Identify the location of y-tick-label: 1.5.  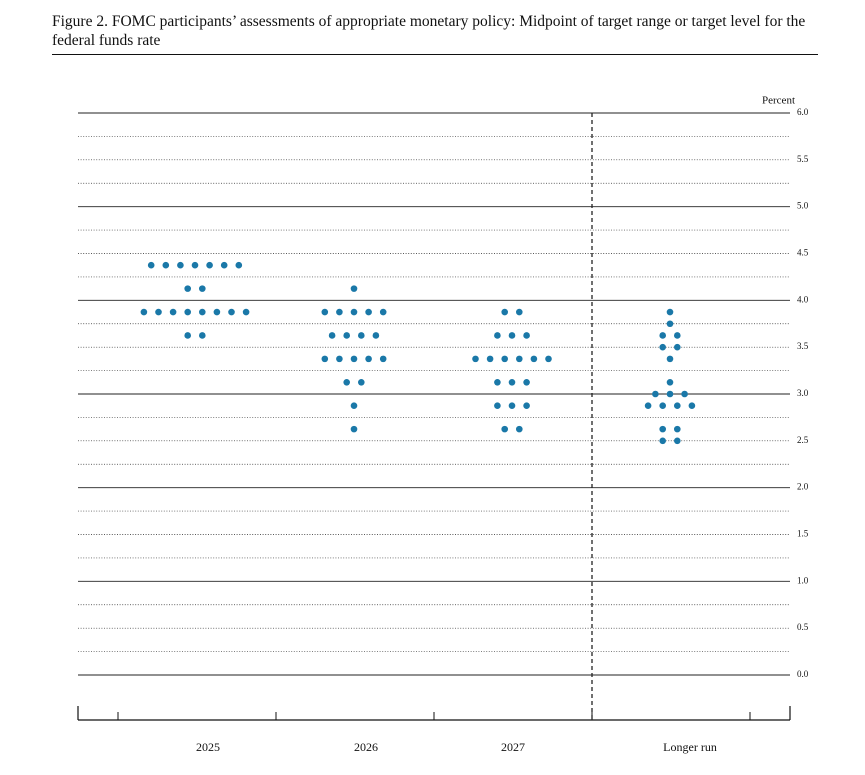
(803, 534).